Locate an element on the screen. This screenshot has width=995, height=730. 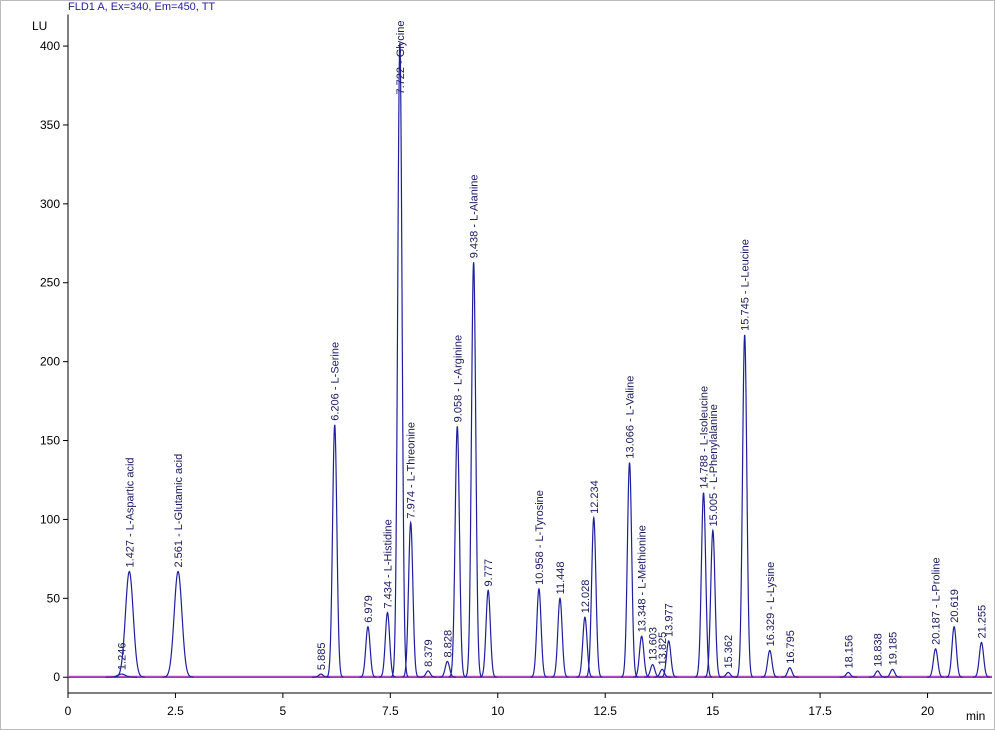
y-tick-label: 200 is located at coordinates (50, 362).